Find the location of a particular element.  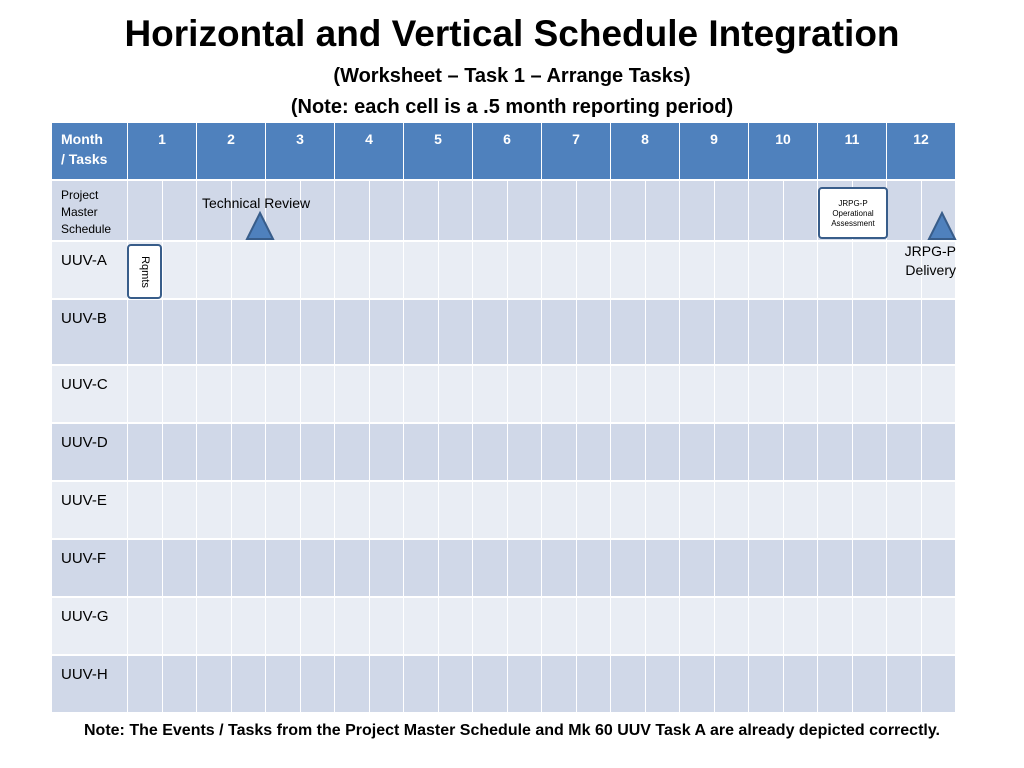

delivery-milestone-icon is located at coordinates (942, 225).